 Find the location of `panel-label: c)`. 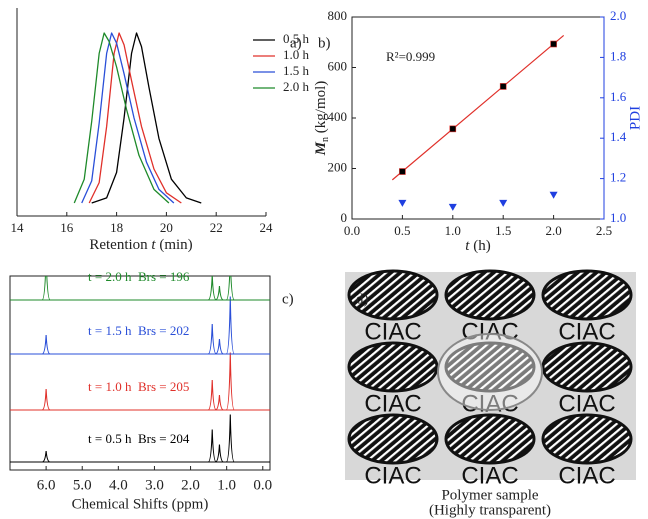

panel-label: c) is located at coordinates (288, 299).